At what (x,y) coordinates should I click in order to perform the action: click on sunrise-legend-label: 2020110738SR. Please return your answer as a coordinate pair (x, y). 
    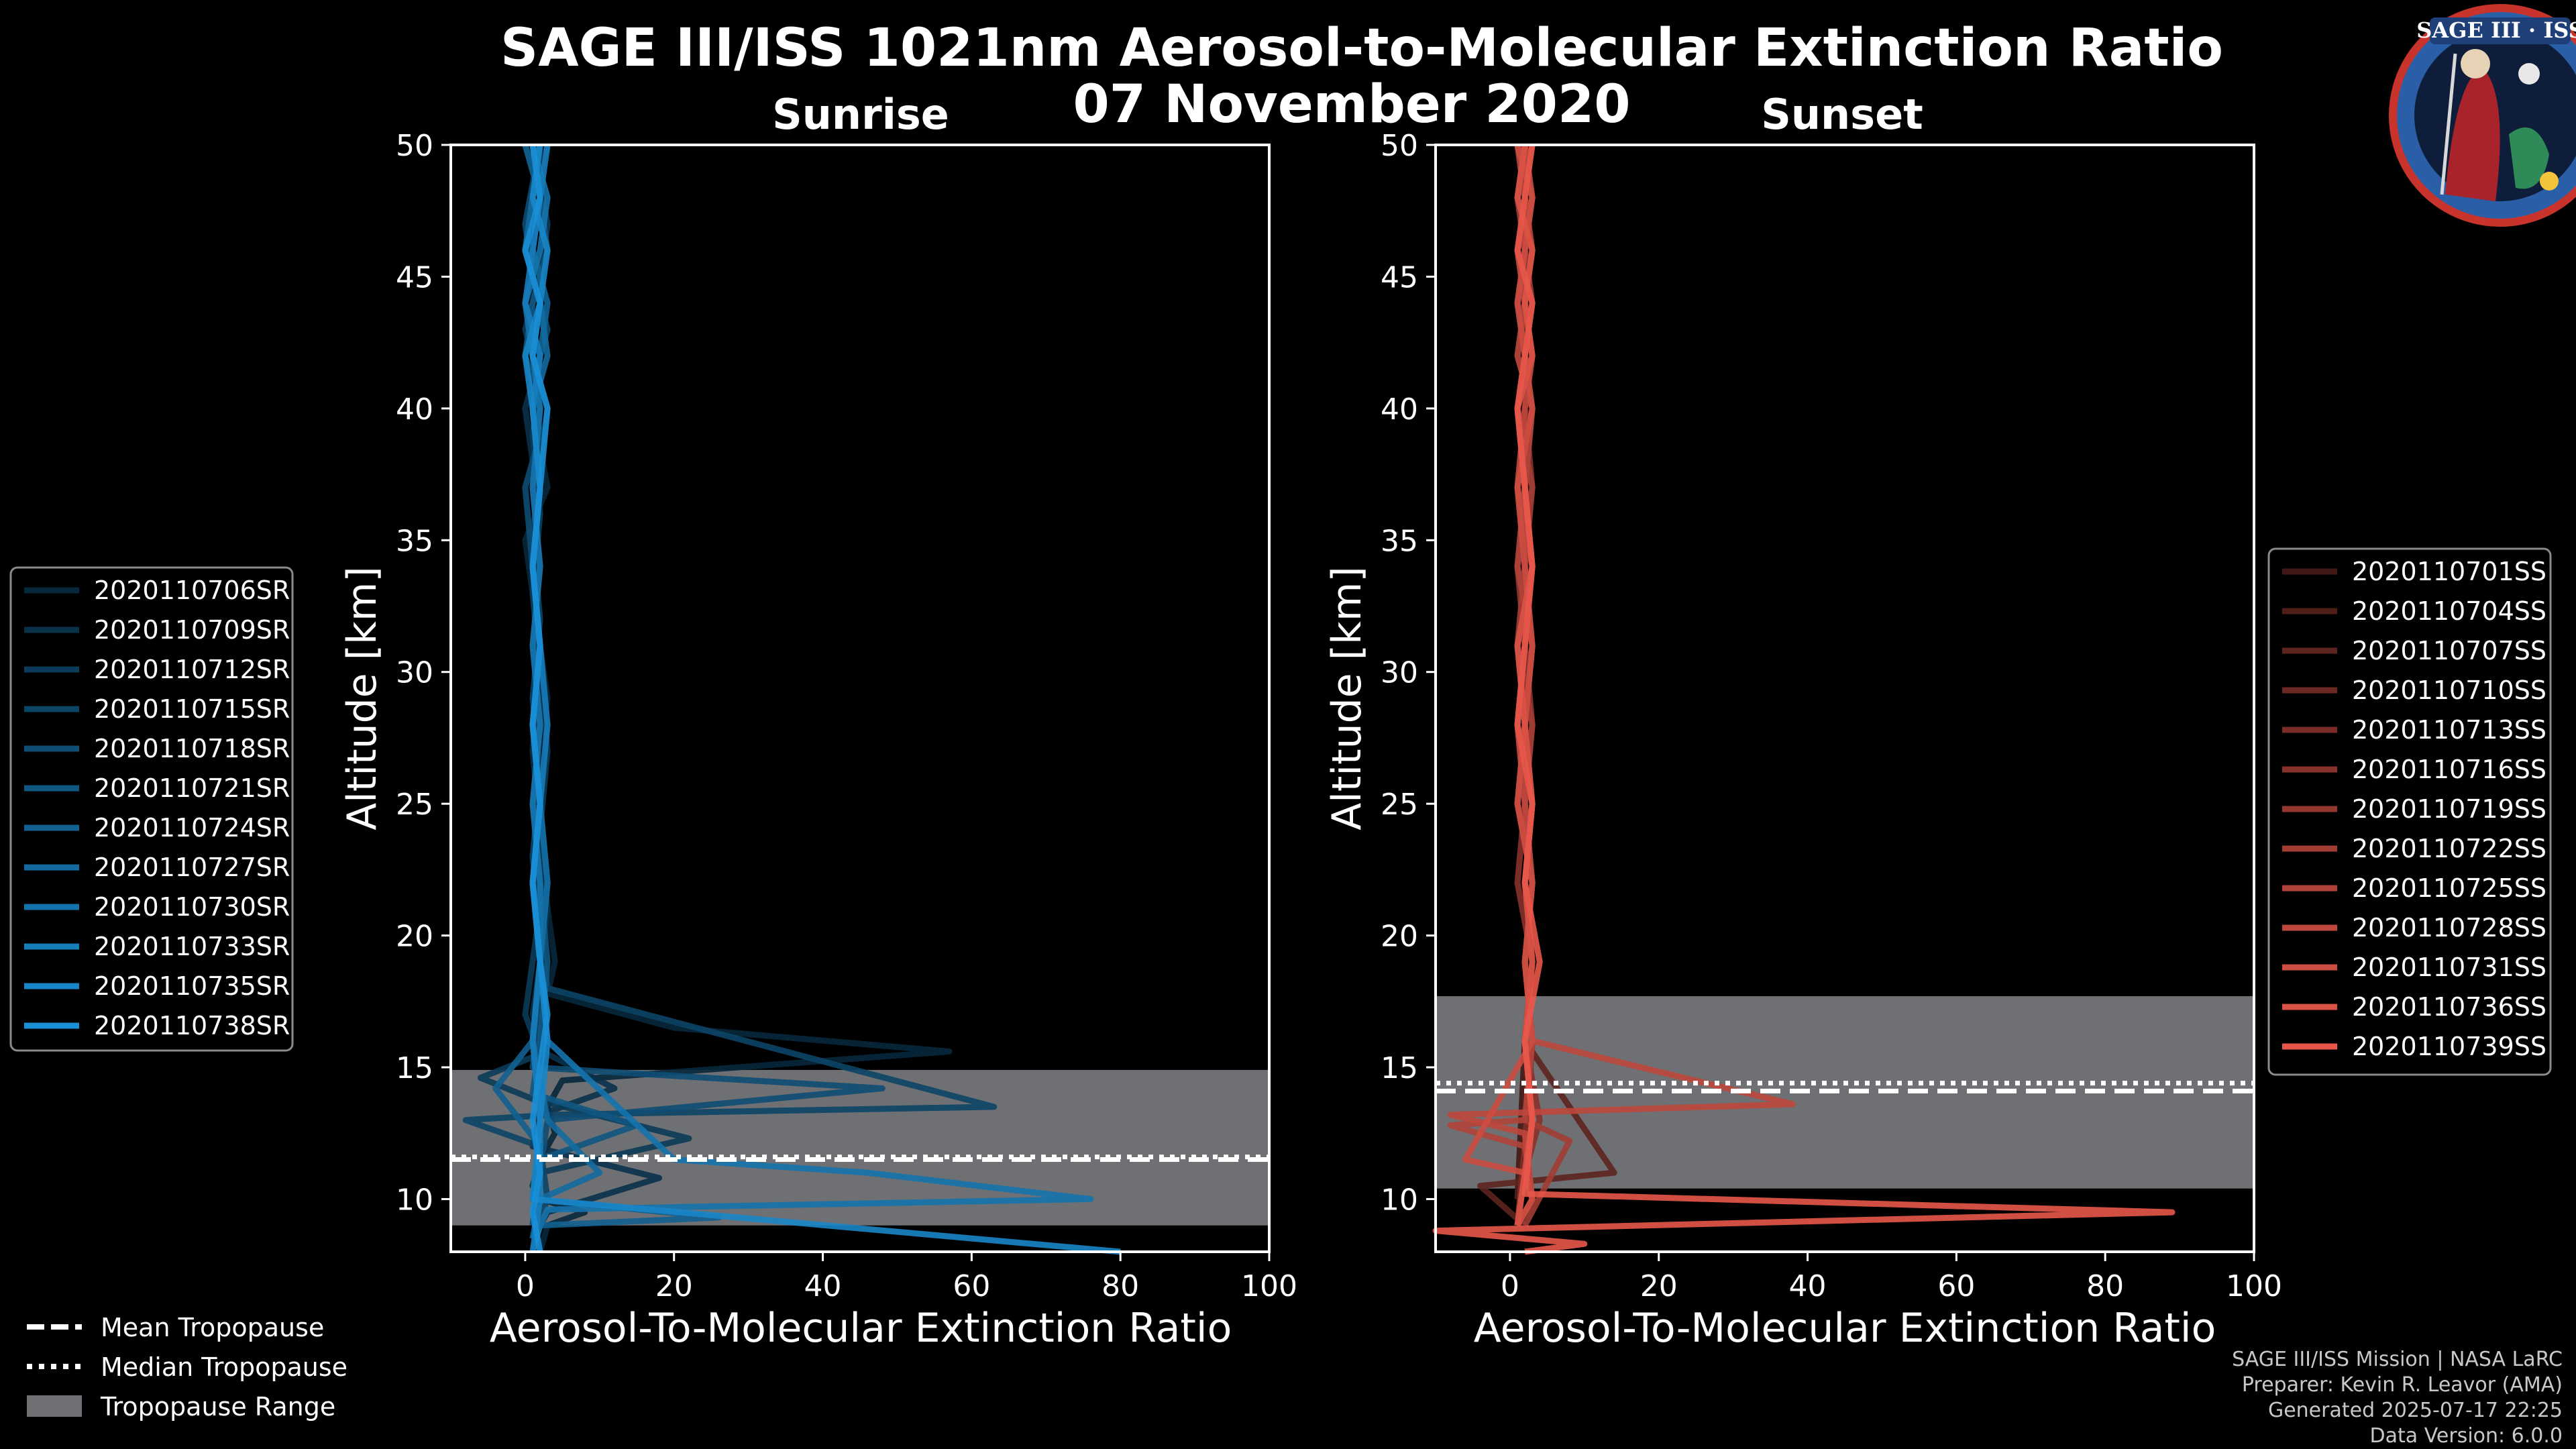
    Looking at the image, I should click on (192, 1025).